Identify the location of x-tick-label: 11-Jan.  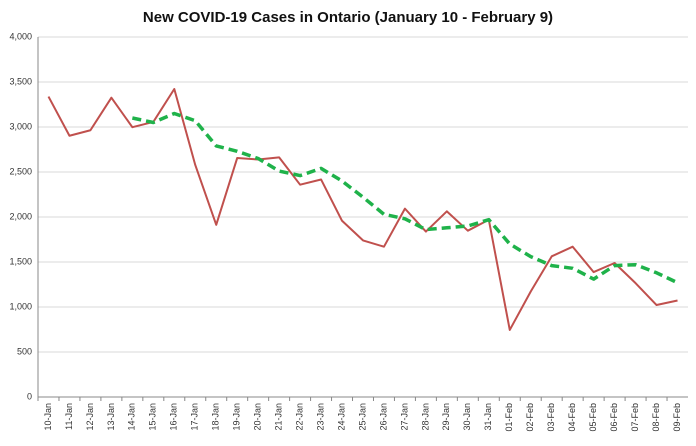
(69, 416).